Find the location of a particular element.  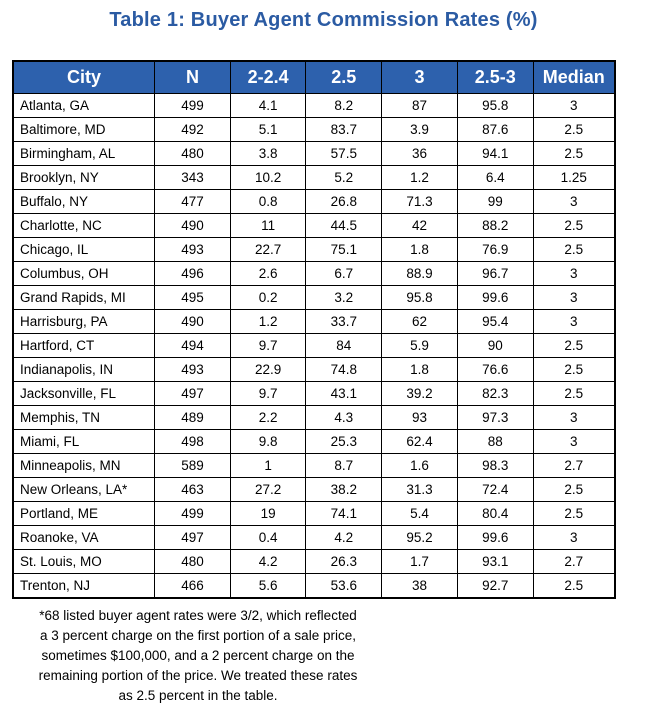

cell-pct-2-2.4: 3.8 is located at coordinates (268, 153).